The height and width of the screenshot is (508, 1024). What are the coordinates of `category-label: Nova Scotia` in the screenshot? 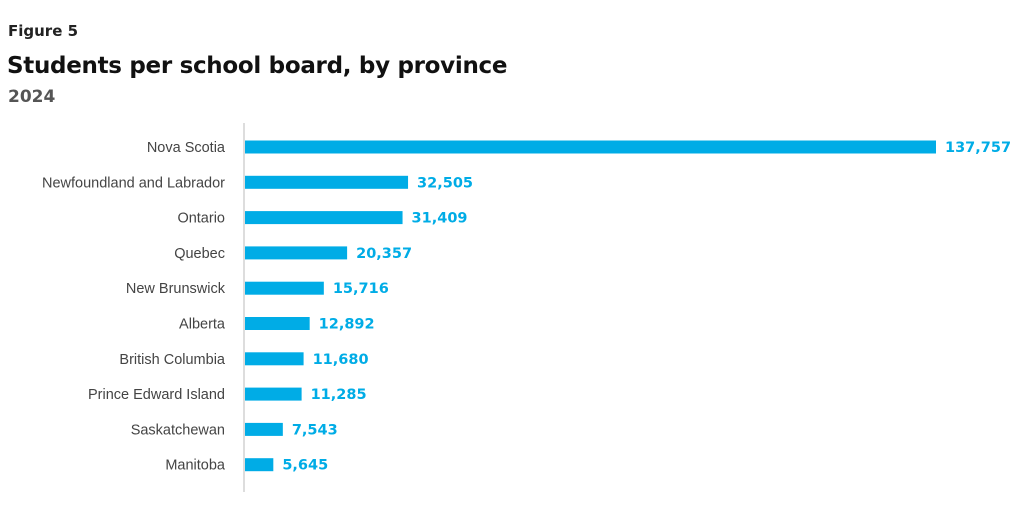 It's located at (186, 148).